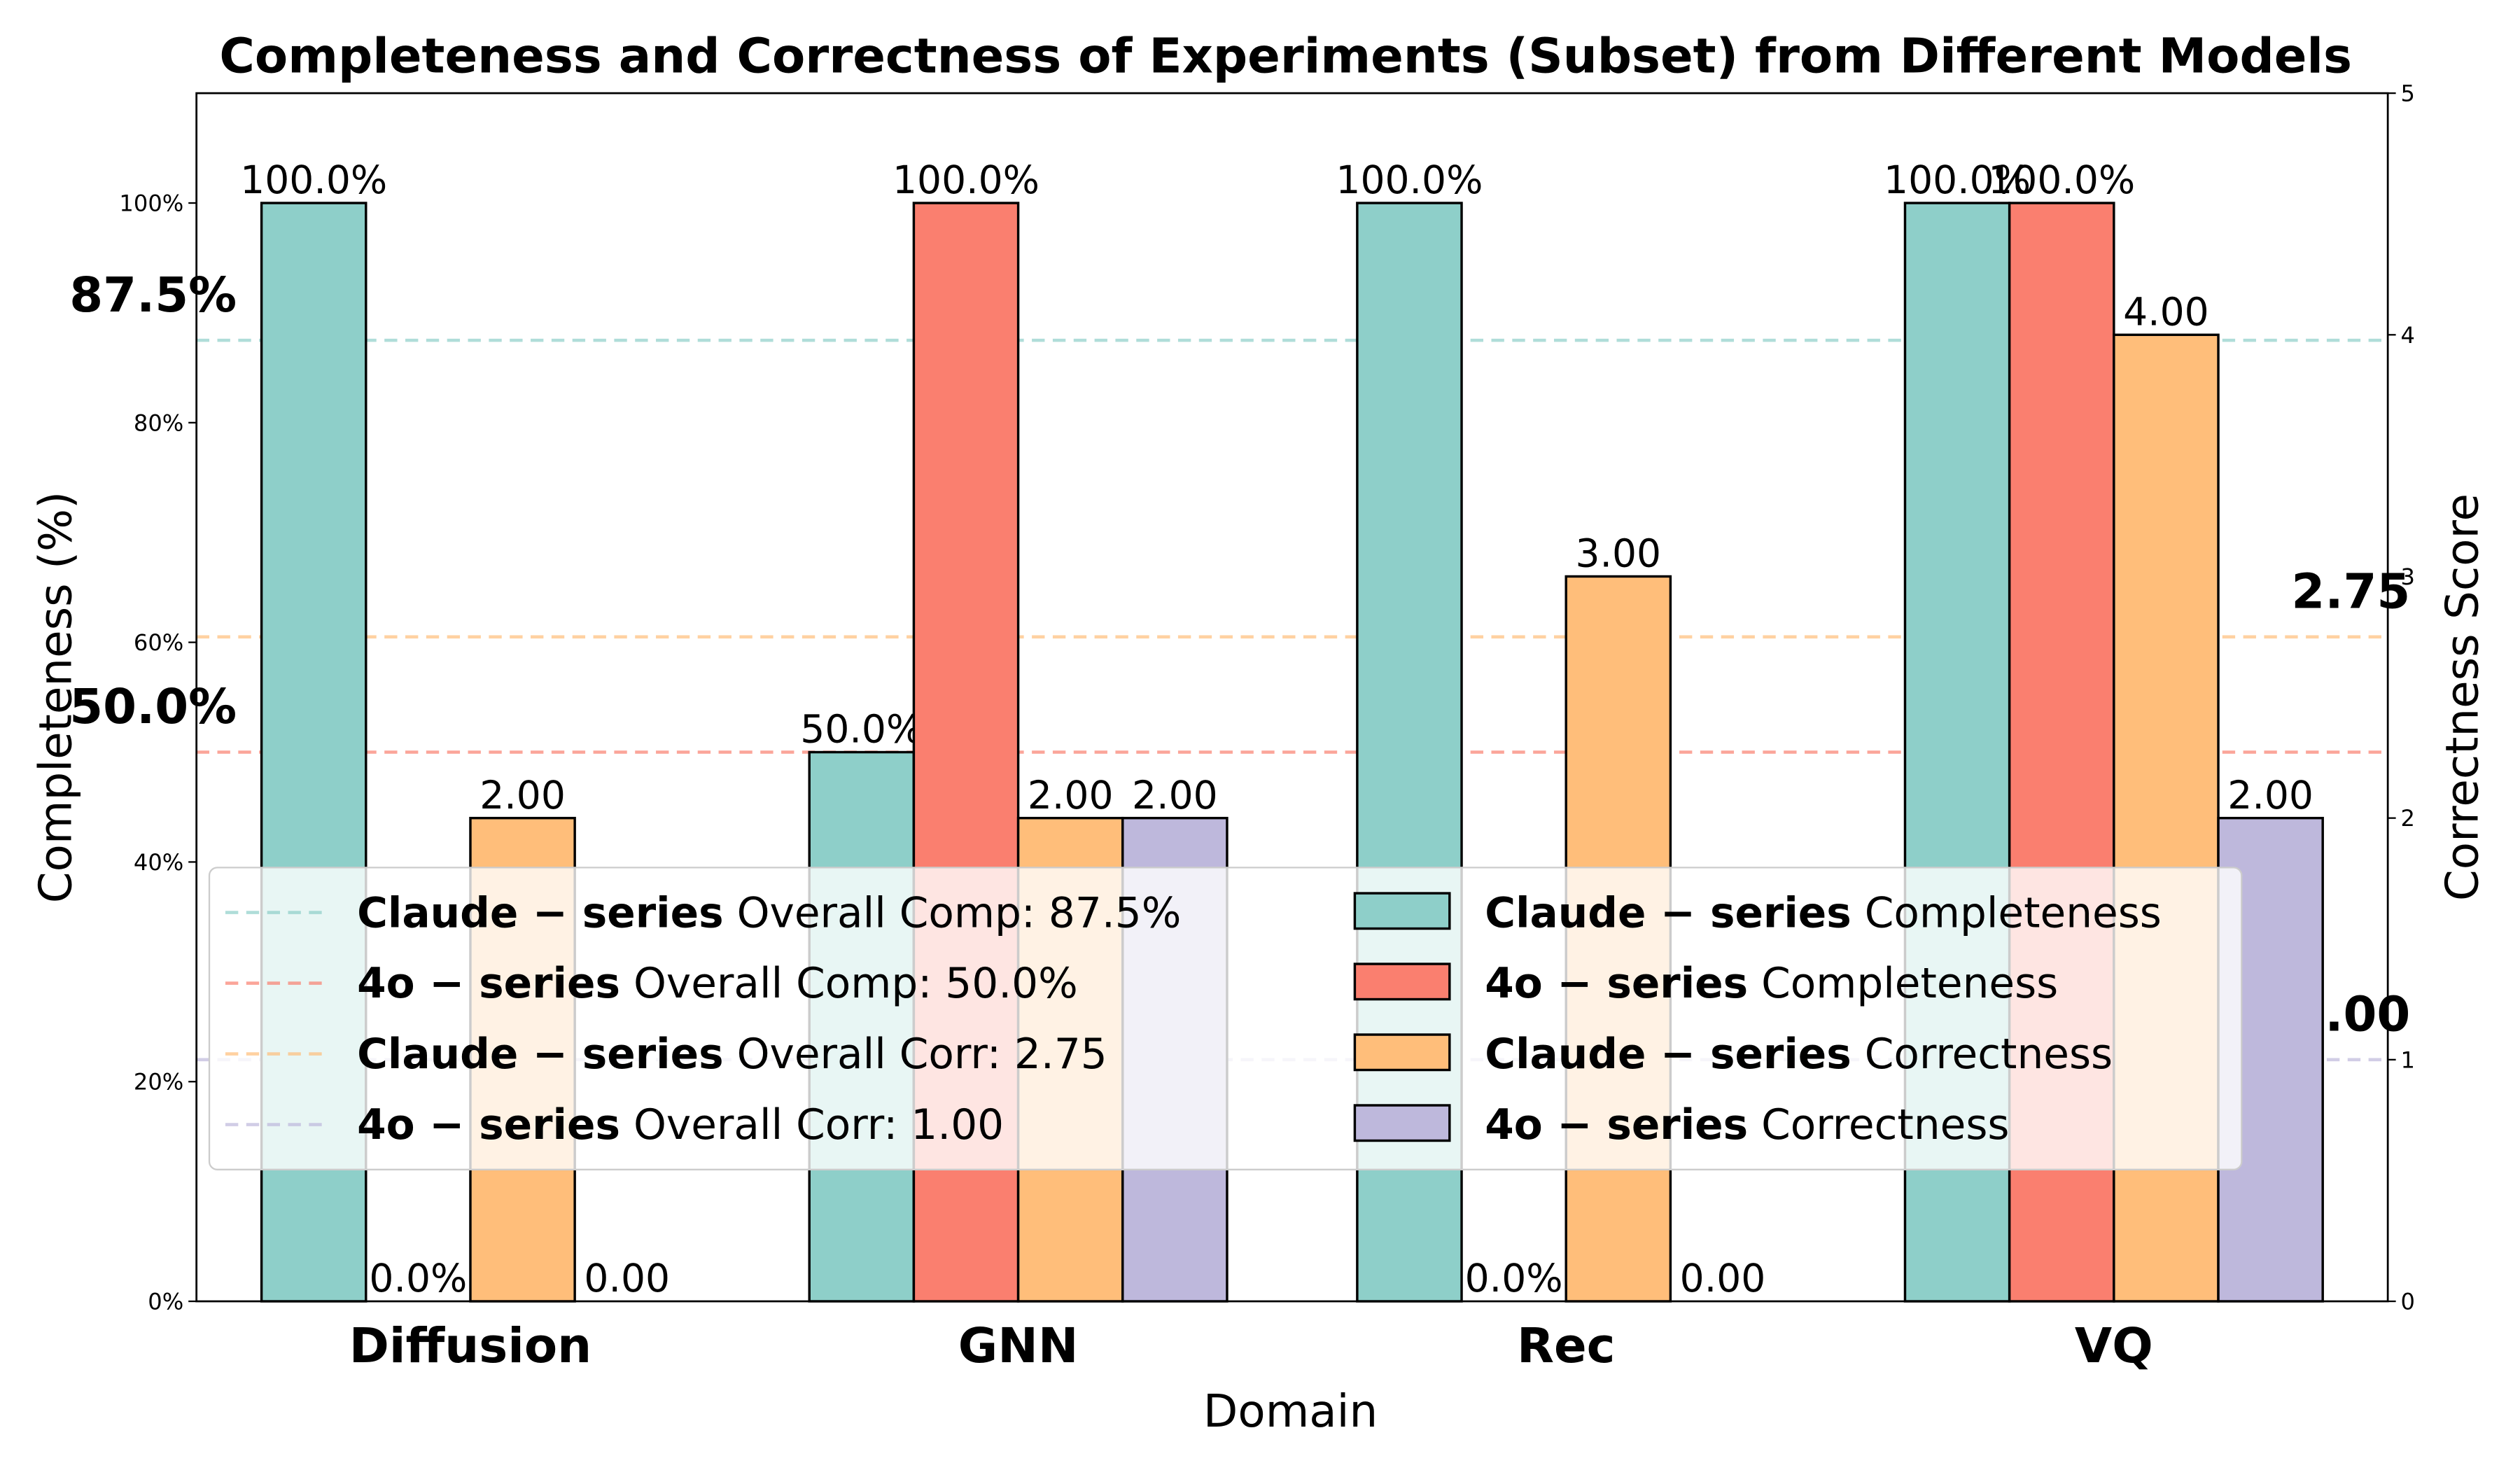  Describe the element at coordinates (2408, 335) in the screenshot. I see `y2-tick-label: 4` at that location.